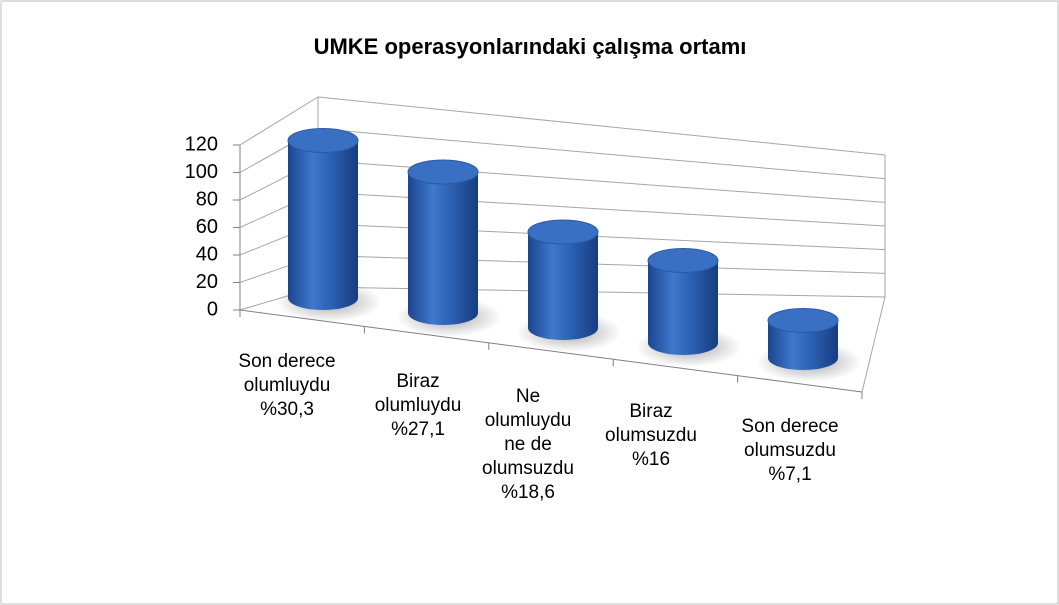 The width and height of the screenshot is (1059, 605). What do you see at coordinates (207, 282) in the screenshot?
I see `y-tick-label: 20` at bounding box center [207, 282].